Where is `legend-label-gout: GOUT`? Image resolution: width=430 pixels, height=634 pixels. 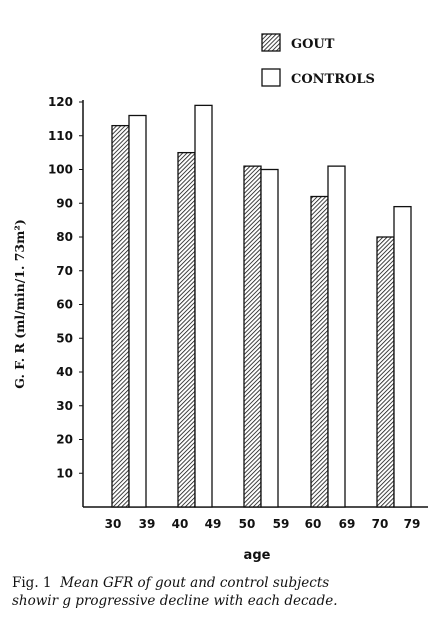 legend-label-gout: GOUT is located at coordinates (313, 44).